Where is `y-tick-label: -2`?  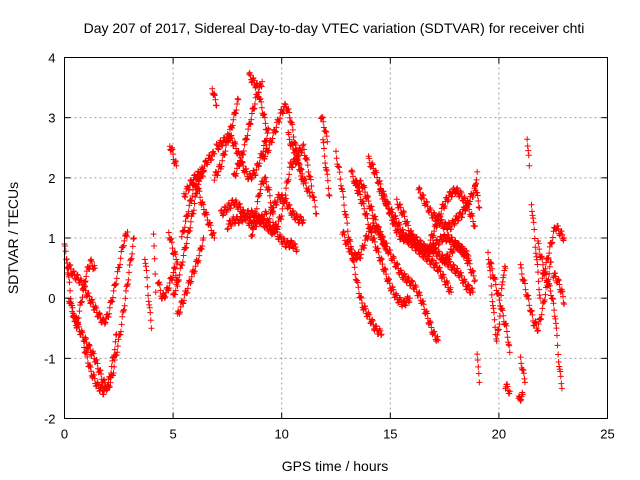
y-tick-label: -2 is located at coordinates (50, 419).